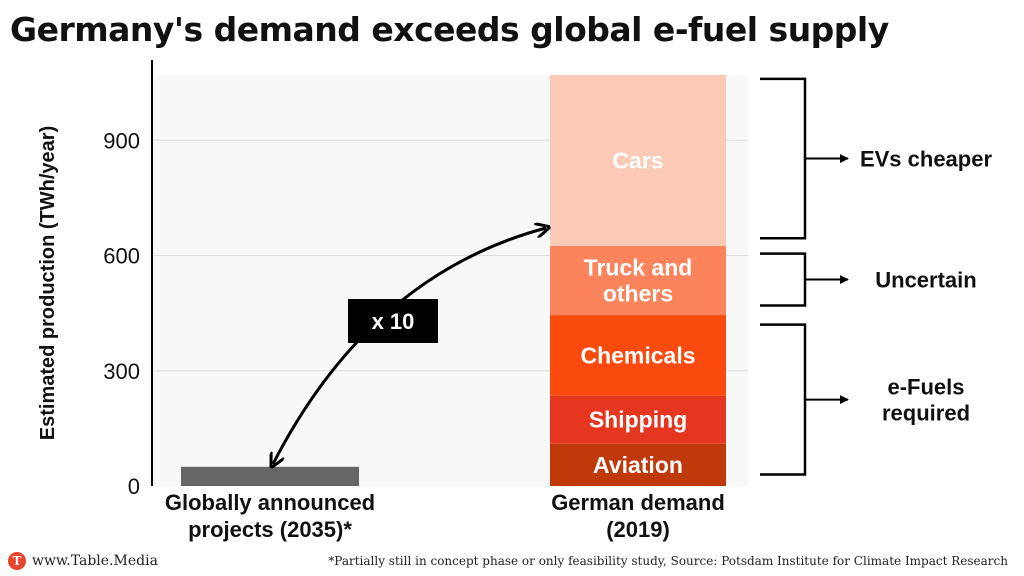 The image size is (1024, 576). I want to click on footer-brand: T www.Table.Media, so click(83, 561).